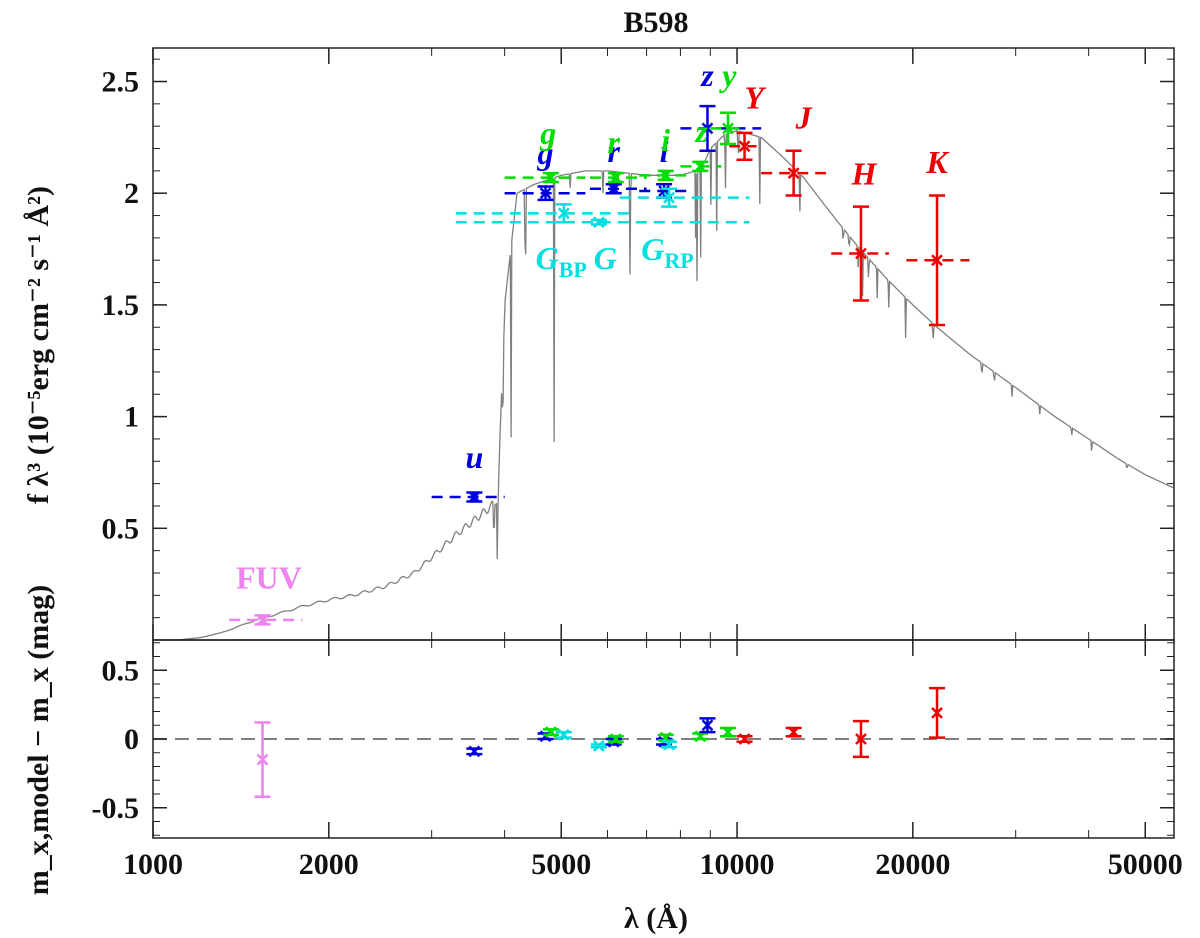  Describe the element at coordinates (38, 345) in the screenshot. I see `y-axis-title-top: f λ³ (10⁻⁵erg cm⁻² s⁻¹ Å²)` at that location.